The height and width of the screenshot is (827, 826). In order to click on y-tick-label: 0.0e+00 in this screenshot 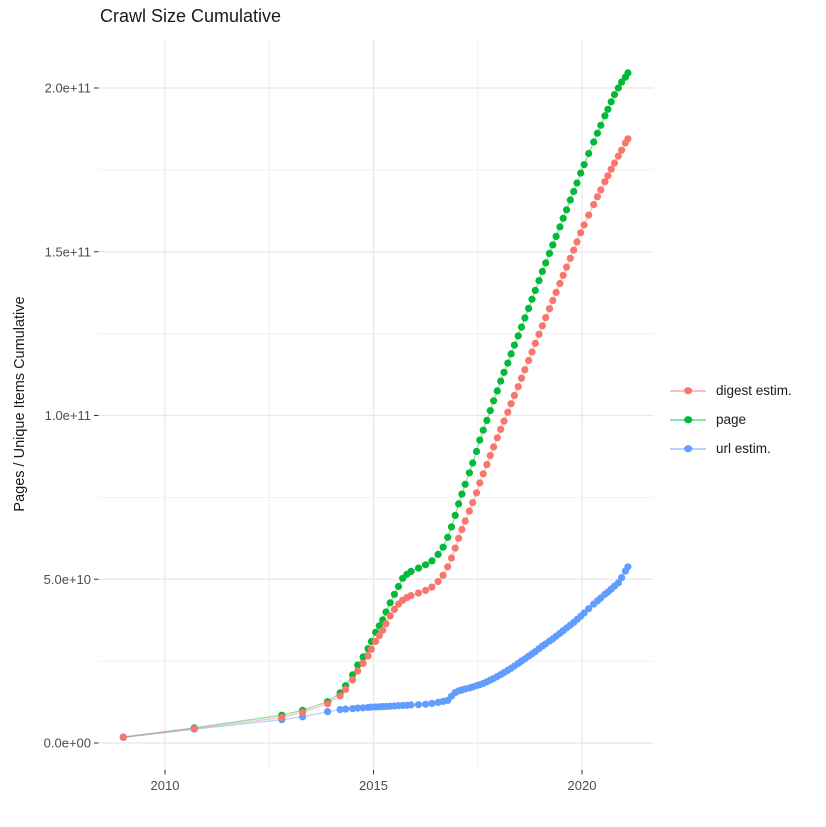, I will do `click(67, 743)`.